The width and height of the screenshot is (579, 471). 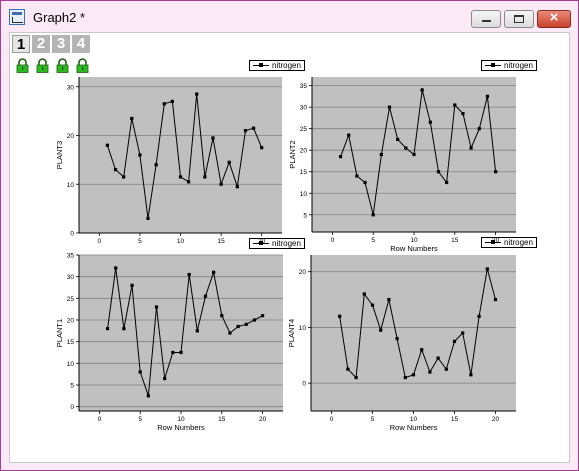 I want to click on y-axis-title: PLANT2, so click(x=292, y=154).